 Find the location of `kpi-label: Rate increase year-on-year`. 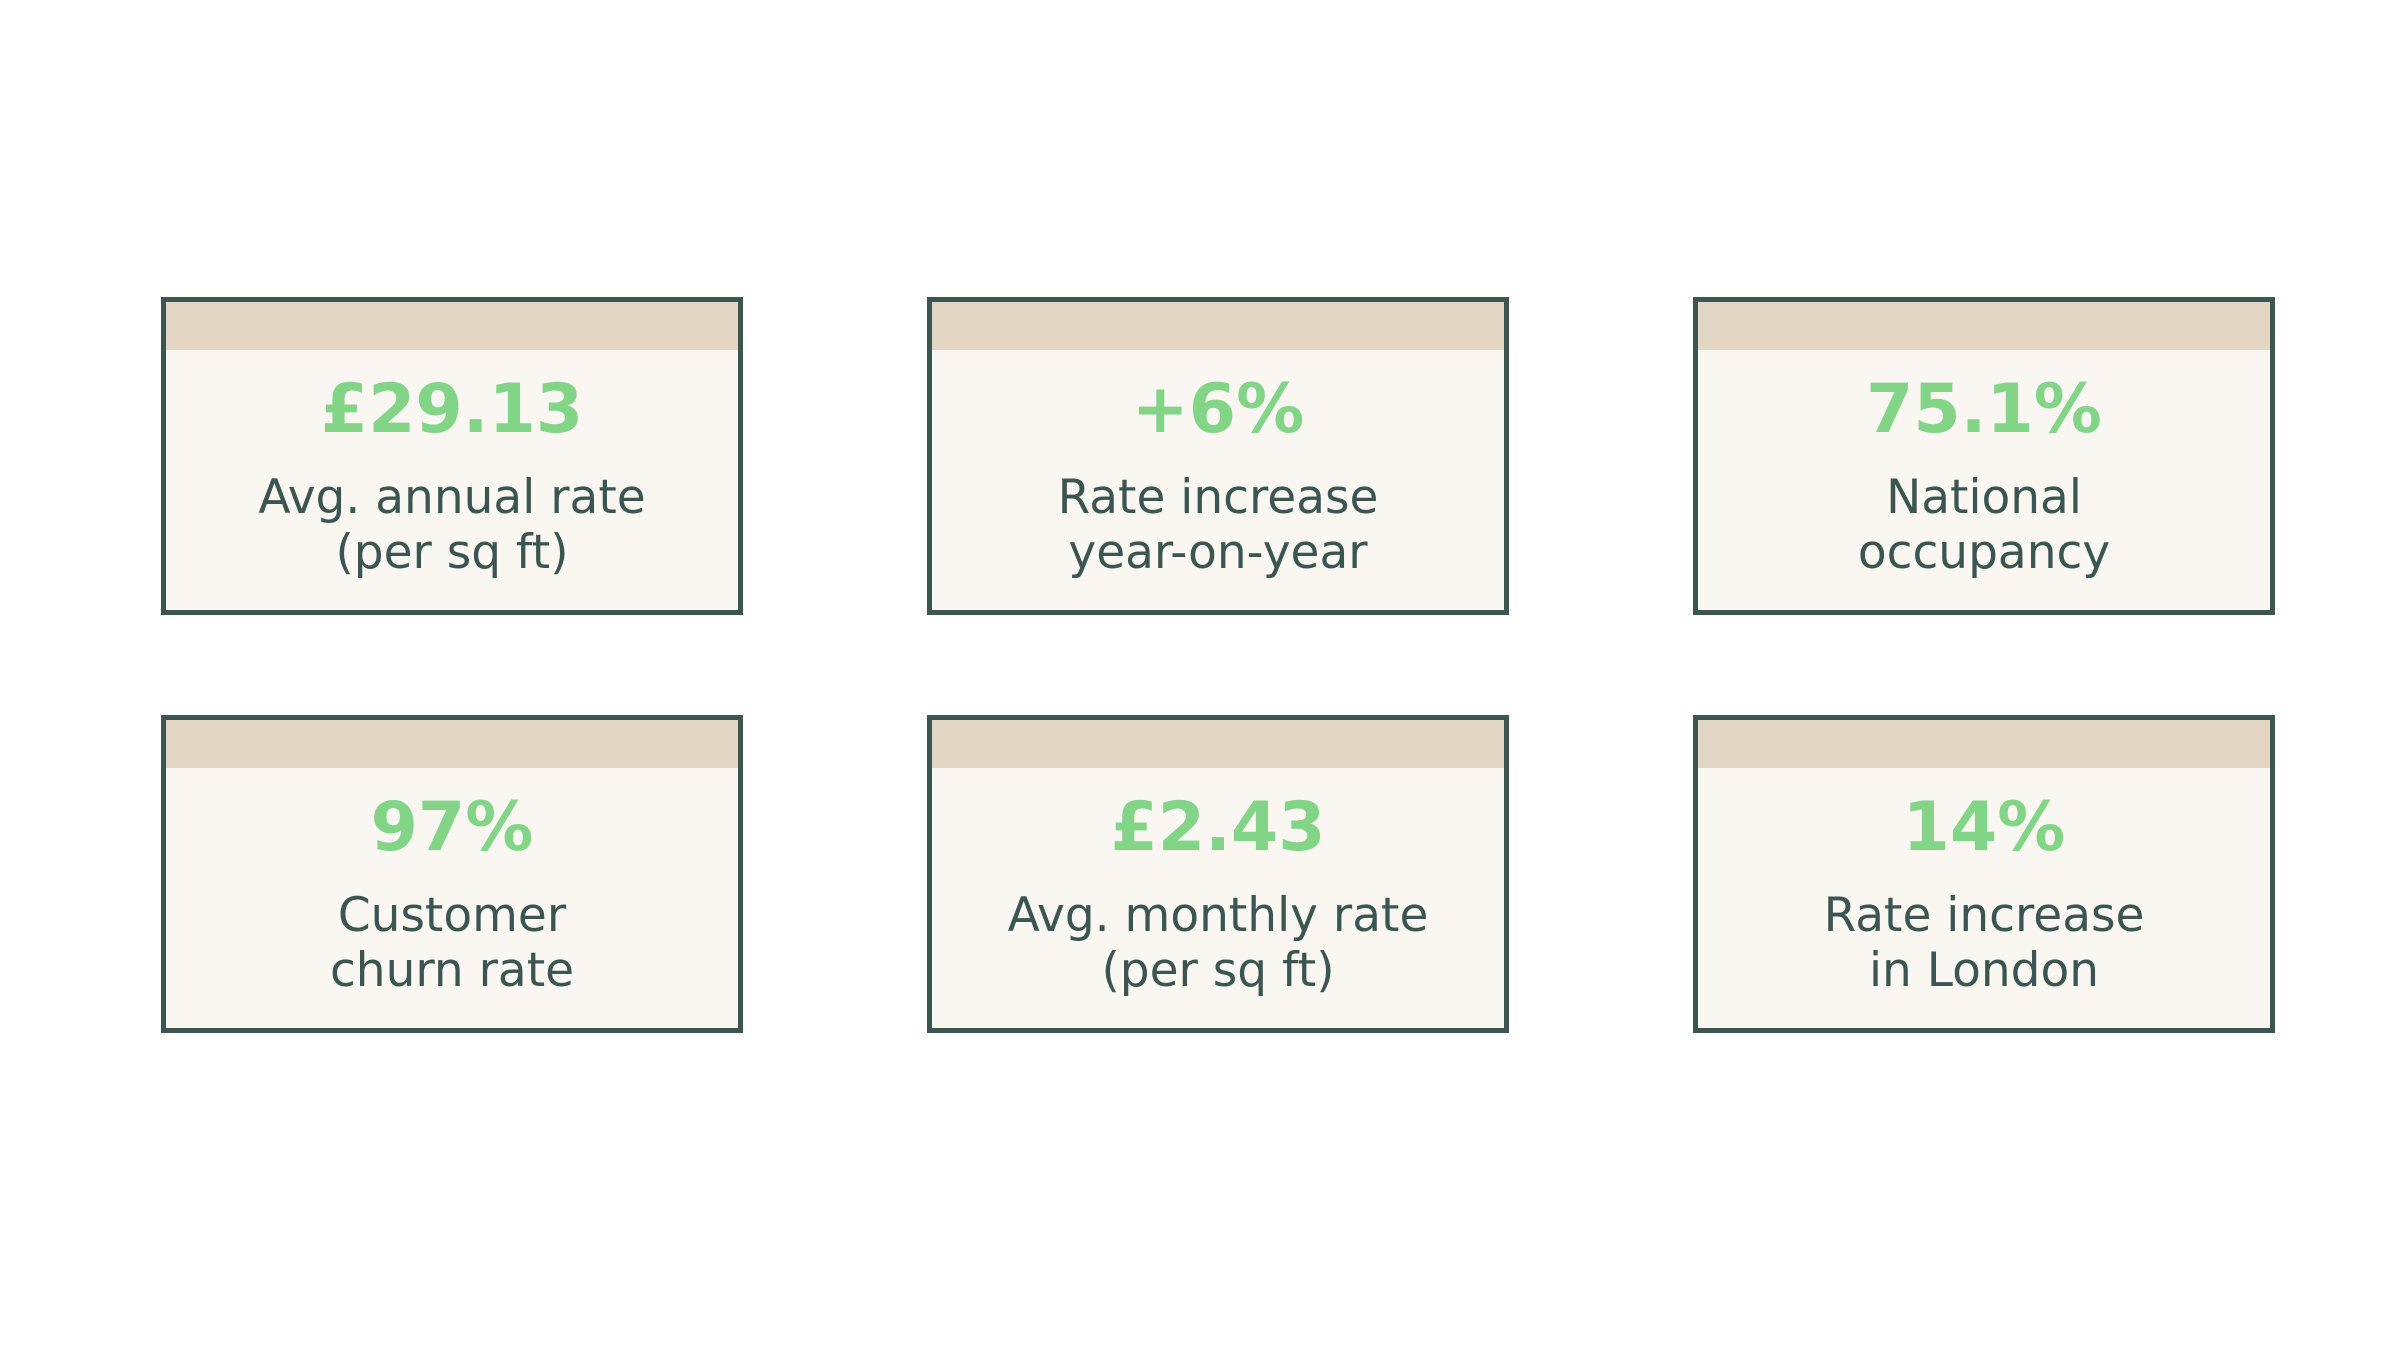

kpi-label: Rate increase year-on-year is located at coordinates (1218, 525).